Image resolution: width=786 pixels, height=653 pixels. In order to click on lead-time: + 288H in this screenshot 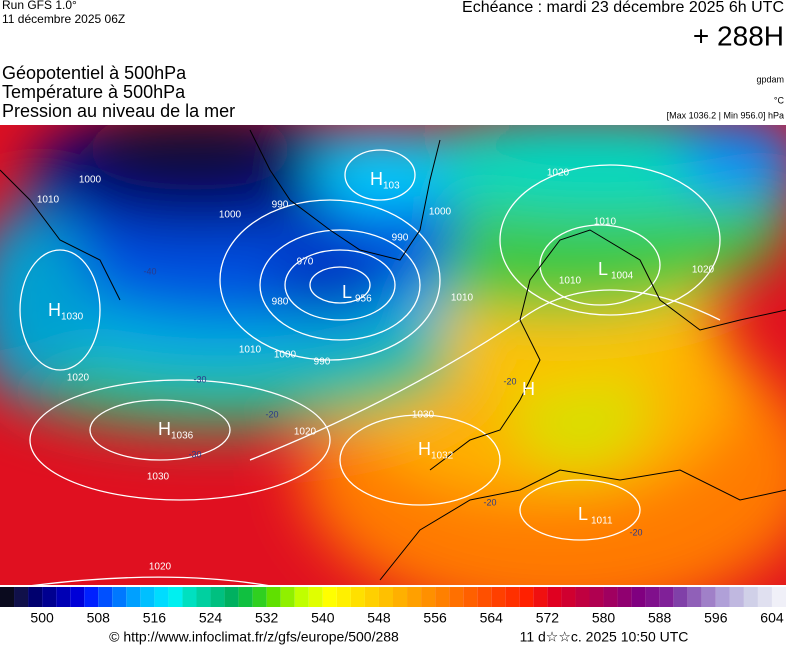, I will do `click(738, 35)`.